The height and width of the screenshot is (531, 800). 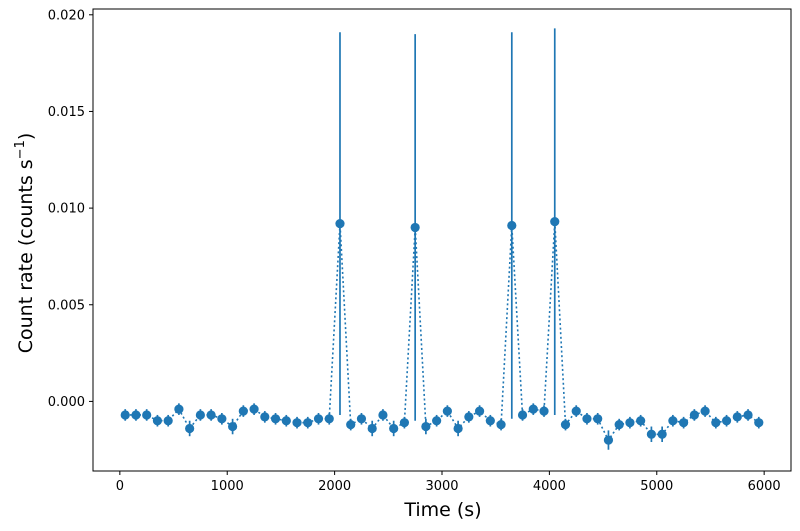 What do you see at coordinates (20, 149) in the screenshot?
I see `y-axis-title-superscript: −1` at bounding box center [20, 149].